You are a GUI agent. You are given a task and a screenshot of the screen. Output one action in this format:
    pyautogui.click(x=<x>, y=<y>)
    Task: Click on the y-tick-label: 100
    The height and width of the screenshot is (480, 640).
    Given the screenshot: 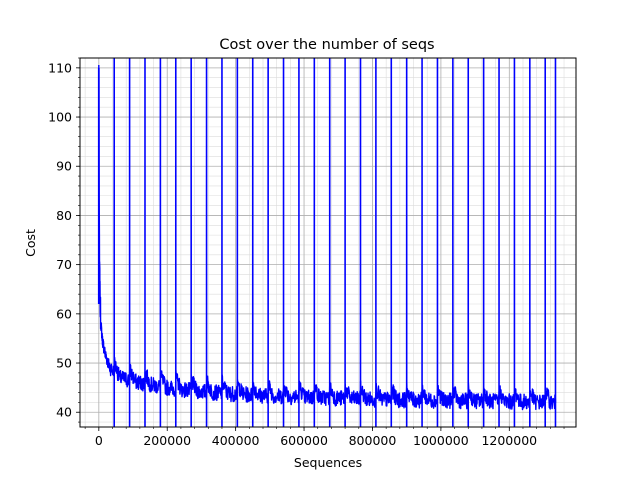 What is the action you would take?
    pyautogui.click(x=60, y=117)
    